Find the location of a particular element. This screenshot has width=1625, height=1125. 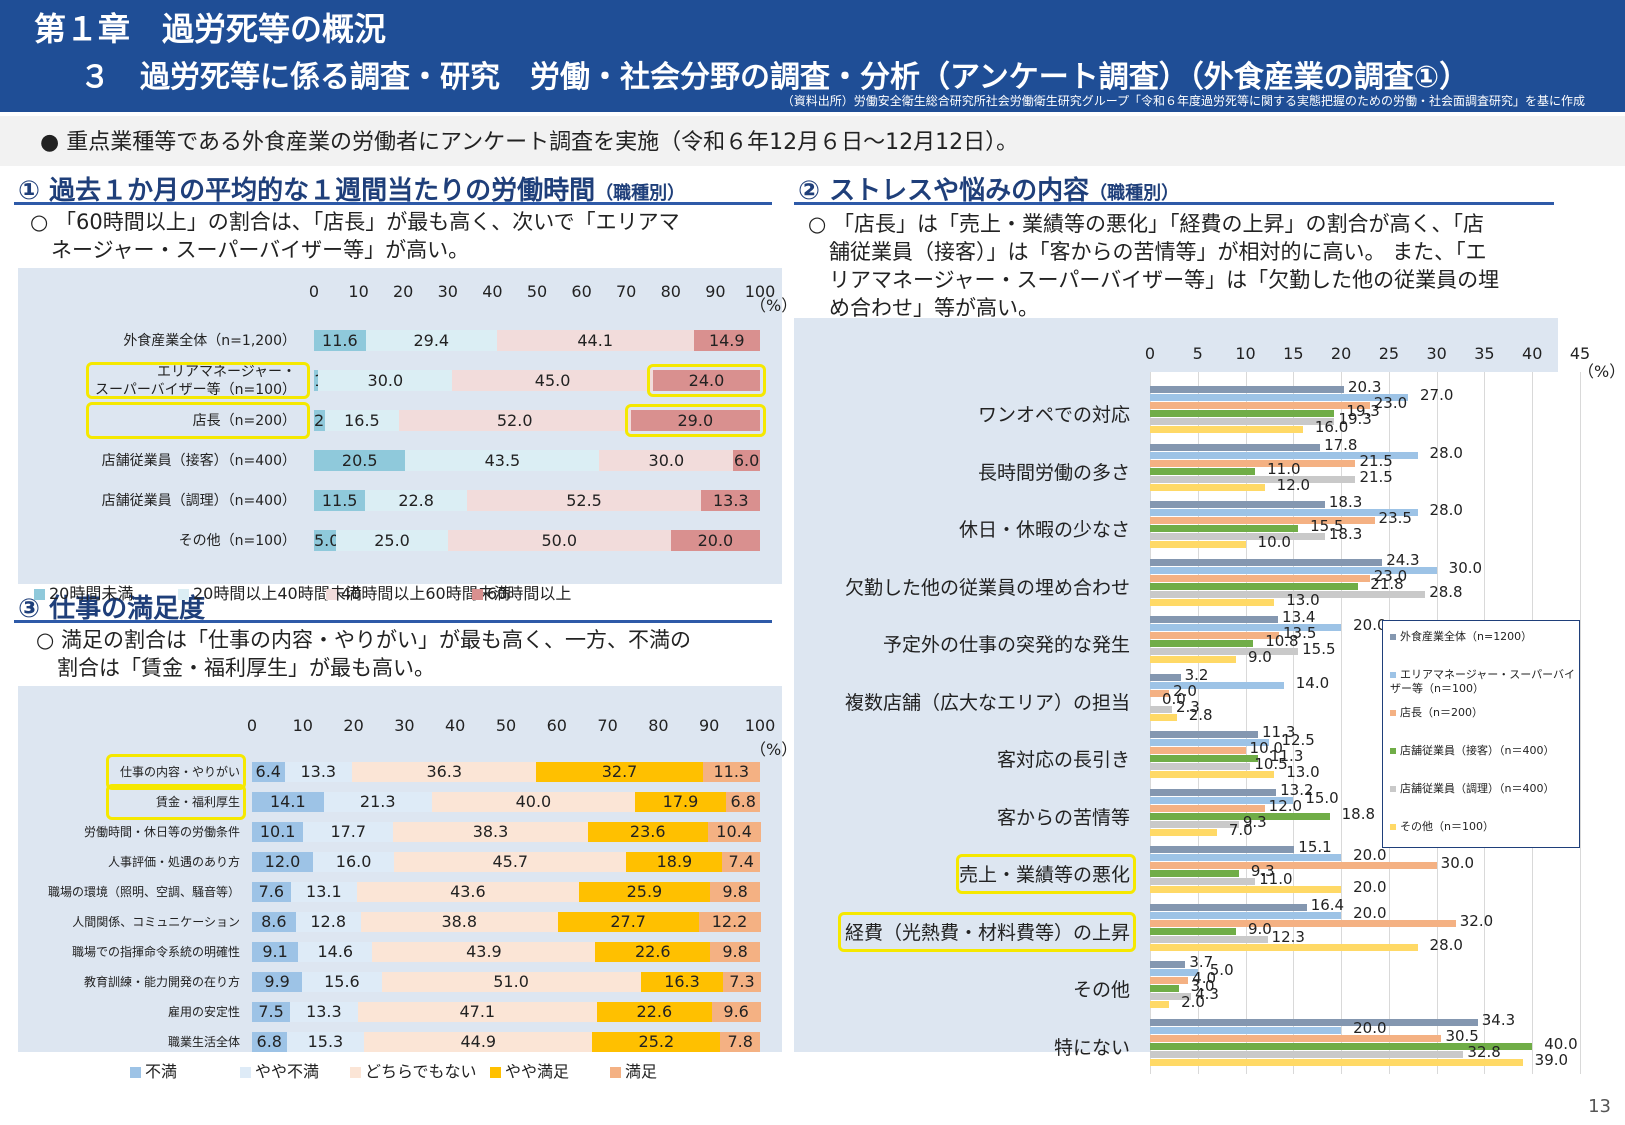

legend-item: 店舗従業員（調理）（n＝400） is located at coordinates (1483, 789).